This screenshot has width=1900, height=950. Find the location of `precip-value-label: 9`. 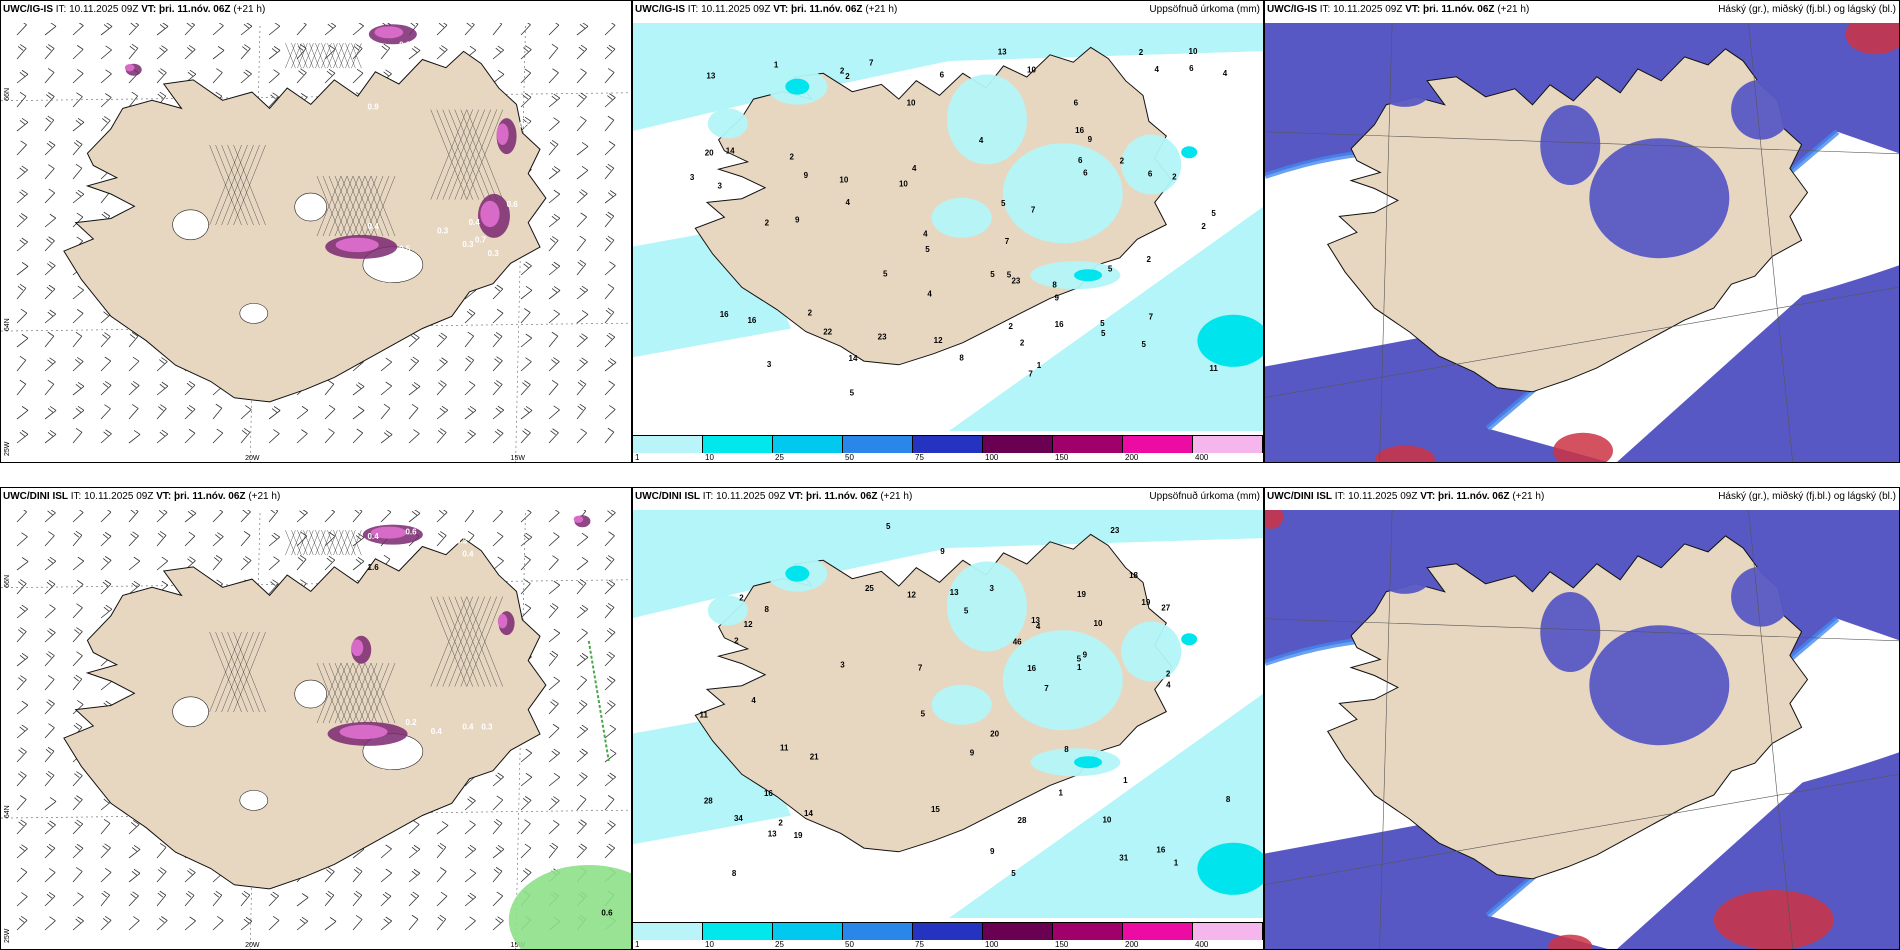

precip-value-label: 9 is located at coordinates (797, 220).